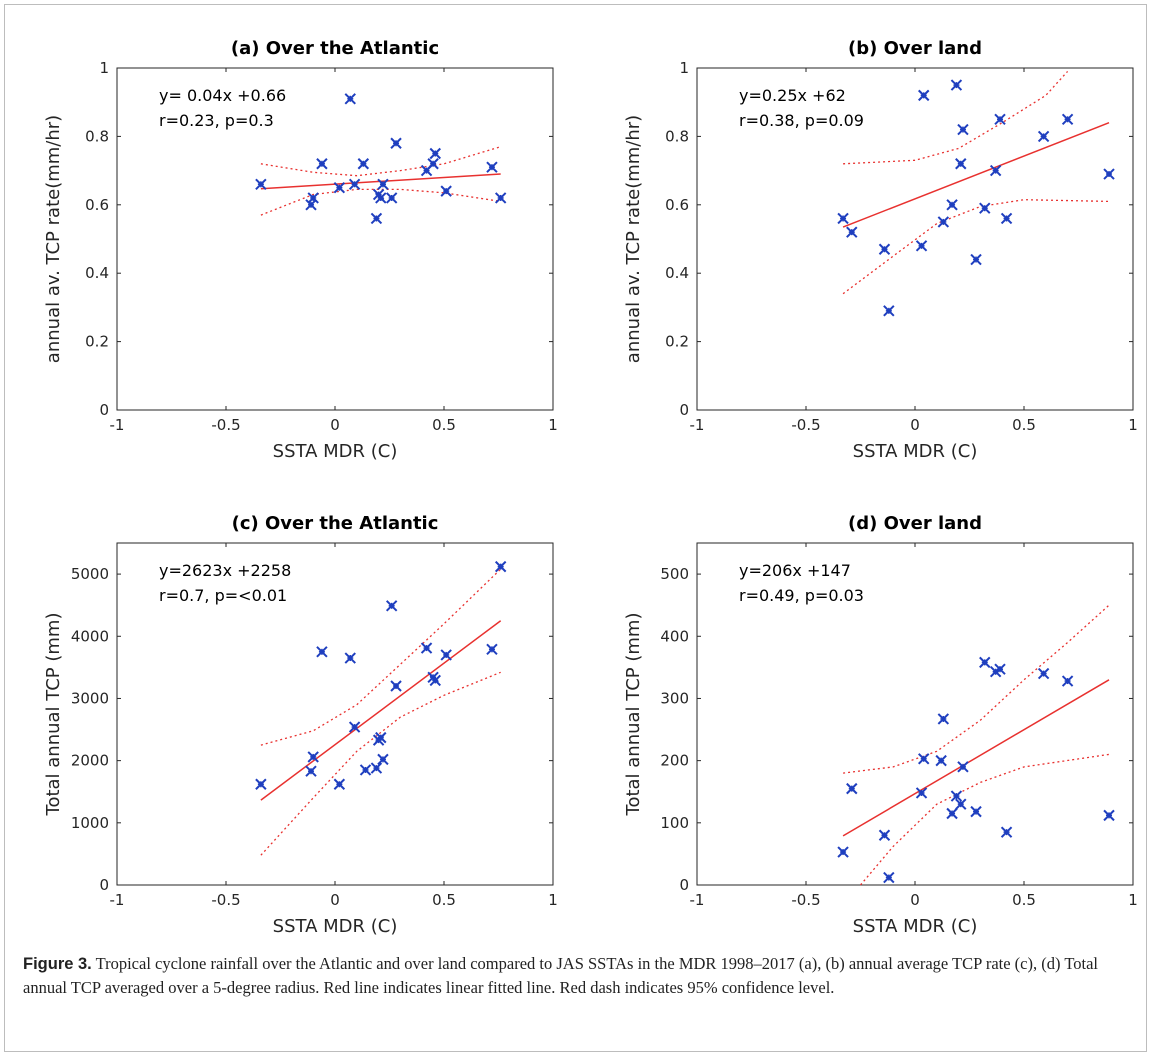 This screenshot has width=1153, height=1059. Describe the element at coordinates (795, 570) in the screenshot. I see `fit-equation: y=206x +147` at that location.